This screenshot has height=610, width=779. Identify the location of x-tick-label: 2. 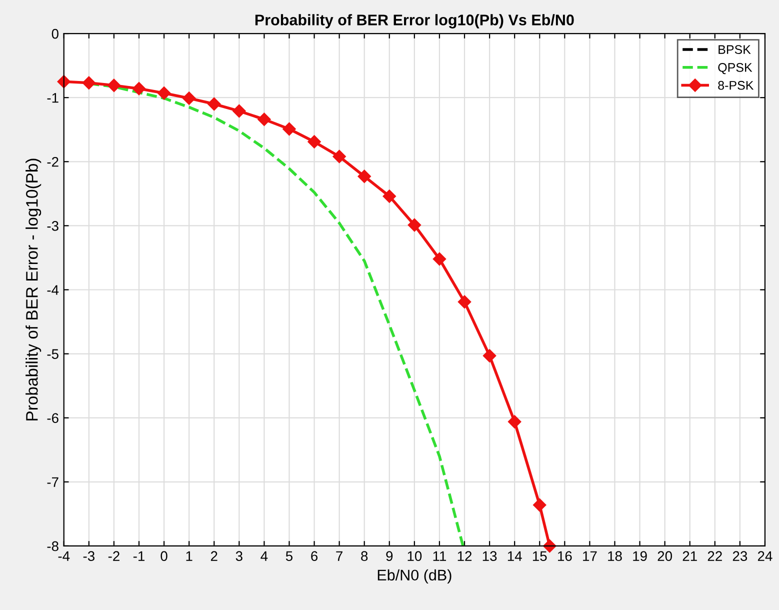
(214, 556).